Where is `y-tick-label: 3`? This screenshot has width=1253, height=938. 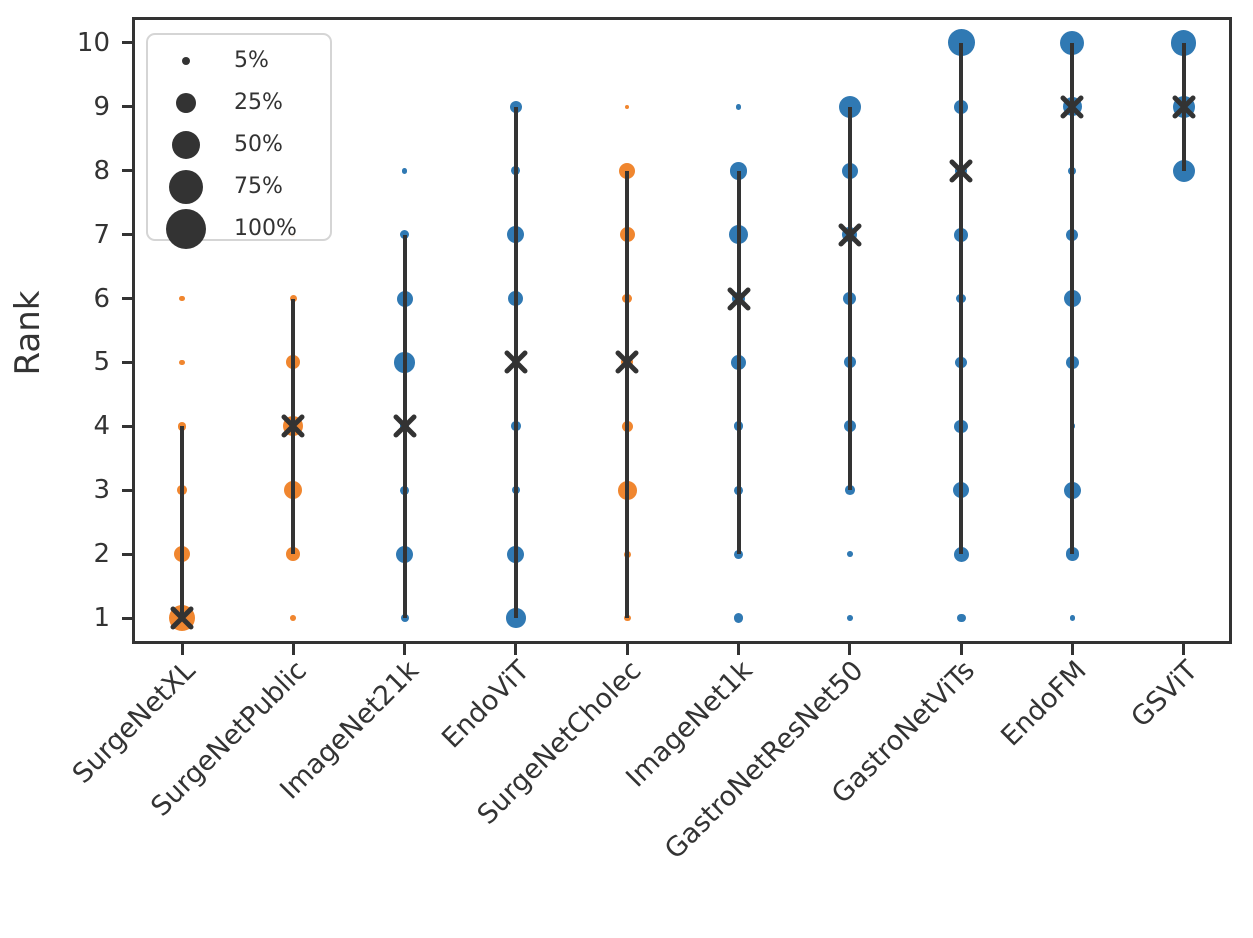 y-tick-label: 3 is located at coordinates (101, 490).